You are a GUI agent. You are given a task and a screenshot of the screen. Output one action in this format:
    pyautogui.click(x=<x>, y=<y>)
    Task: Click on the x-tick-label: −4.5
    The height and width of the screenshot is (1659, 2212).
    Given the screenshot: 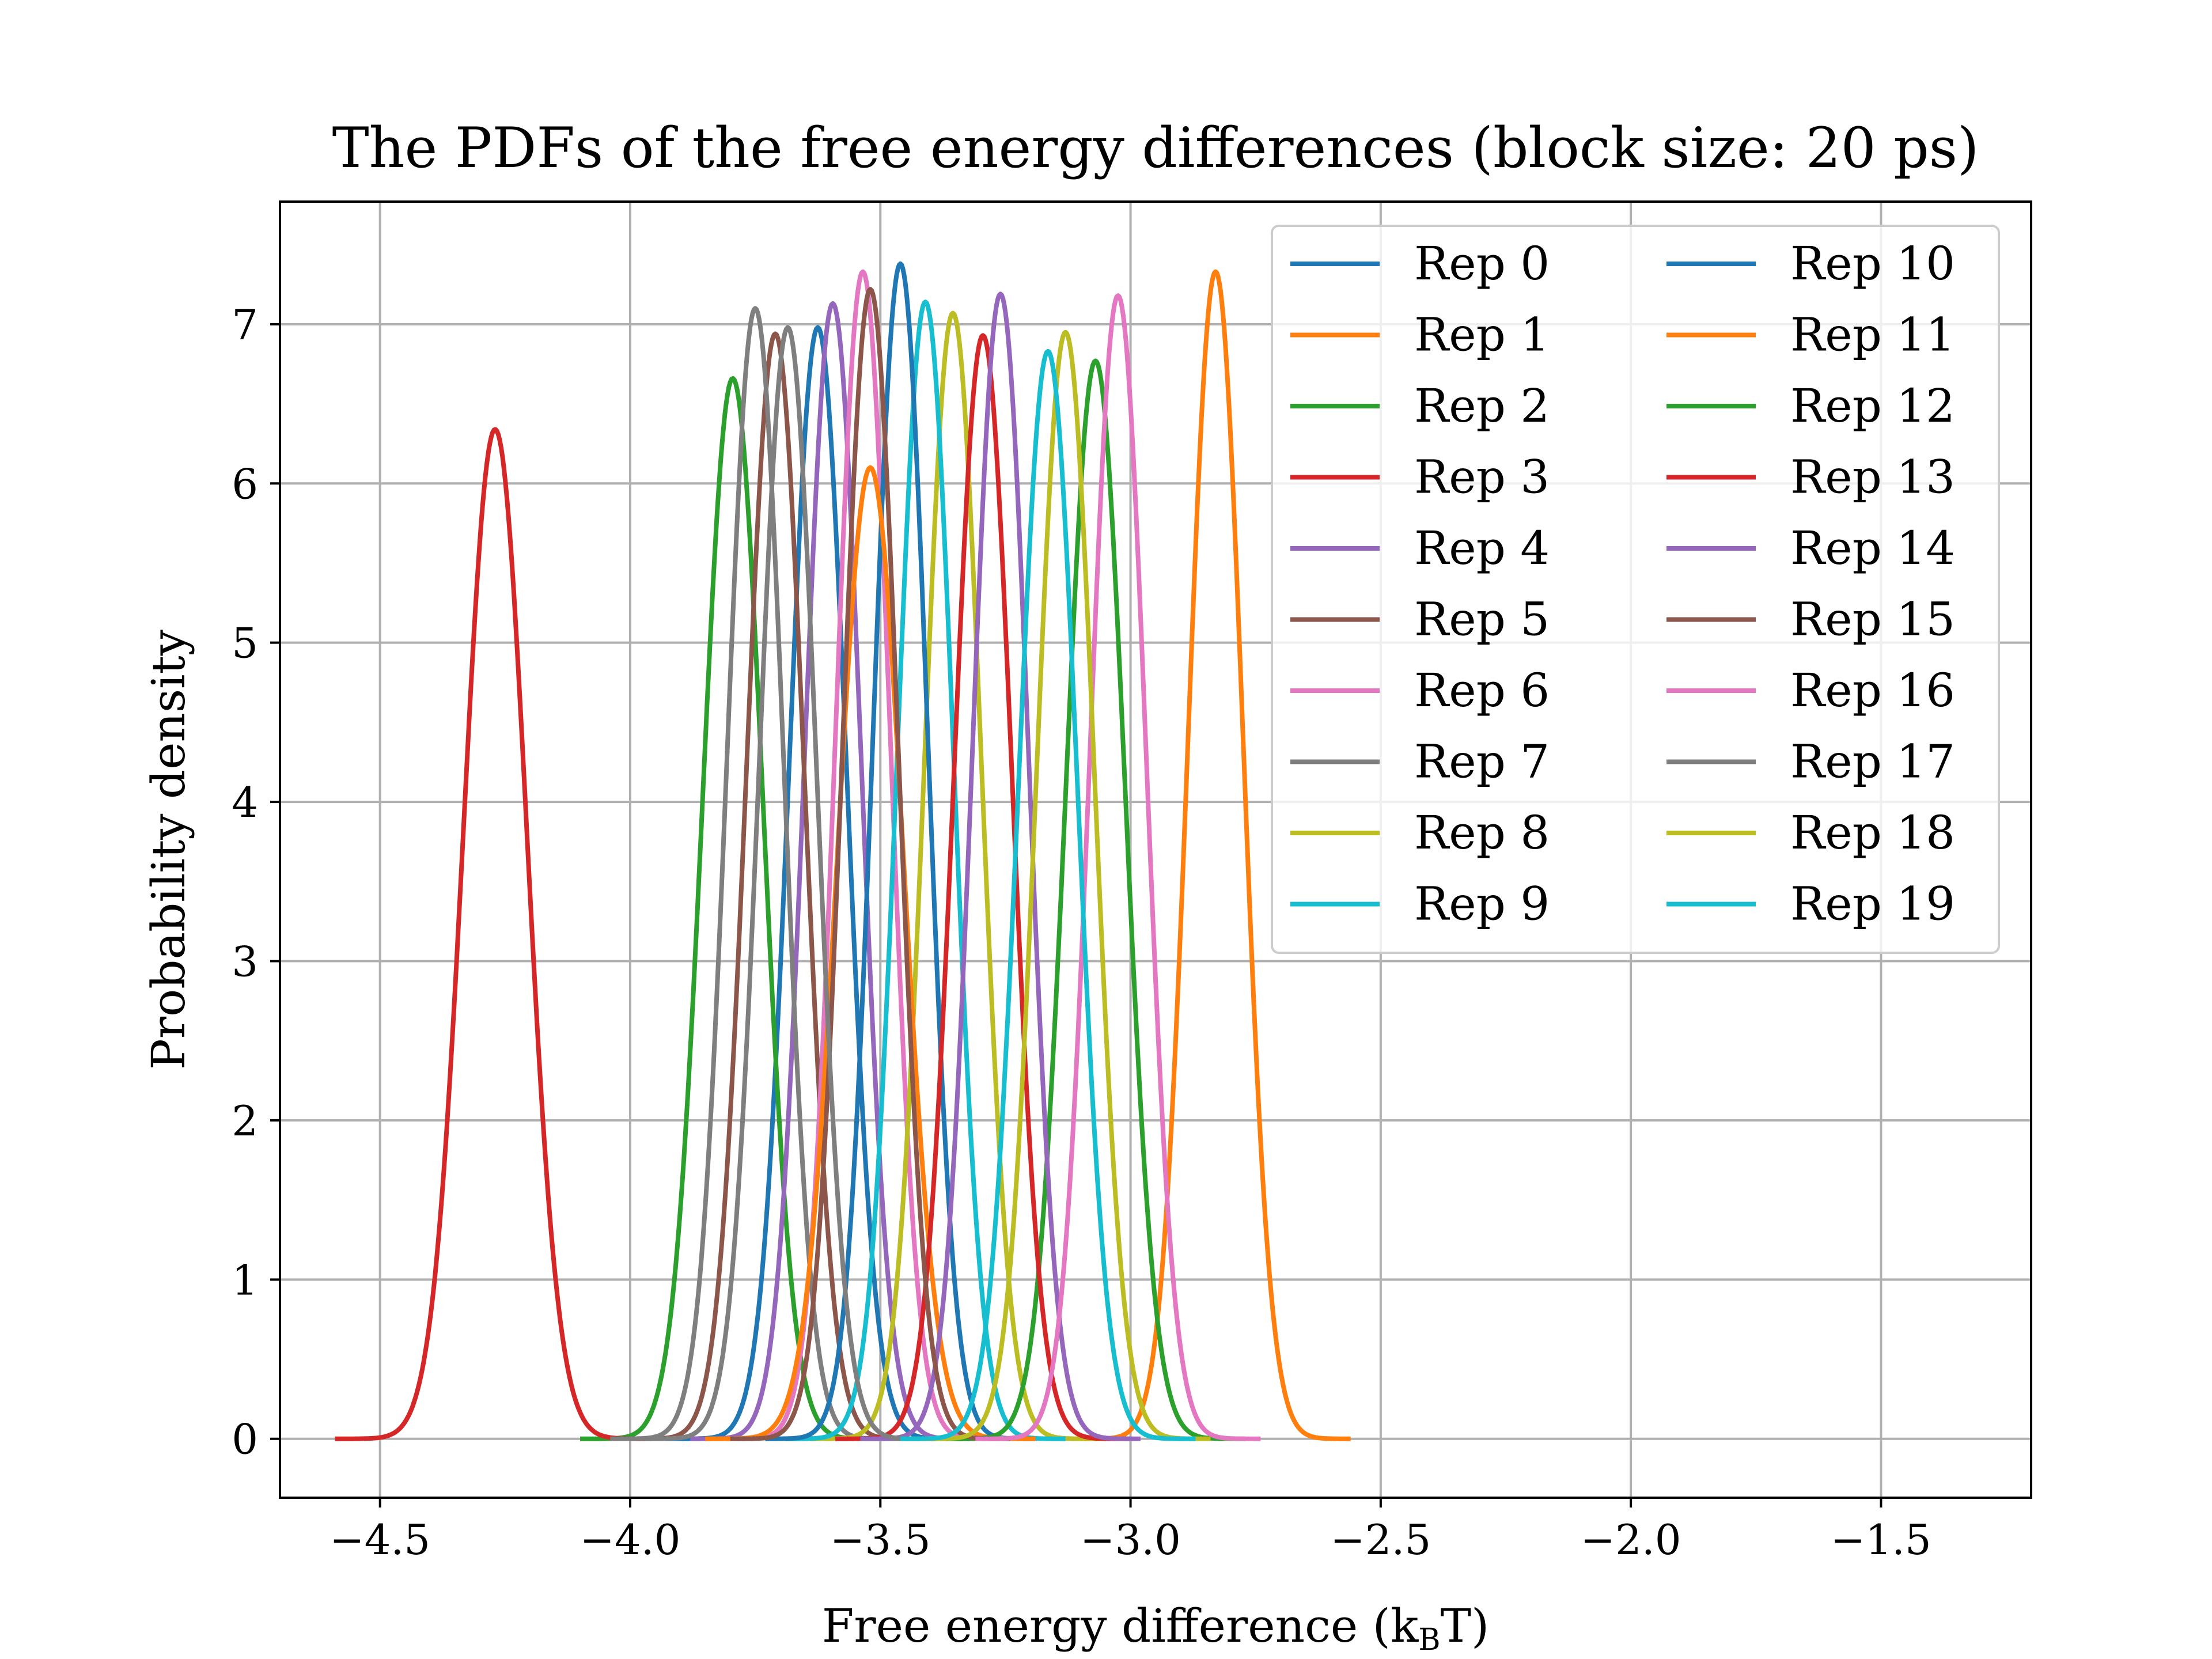 What is the action you would take?
    pyautogui.click(x=379, y=1540)
    